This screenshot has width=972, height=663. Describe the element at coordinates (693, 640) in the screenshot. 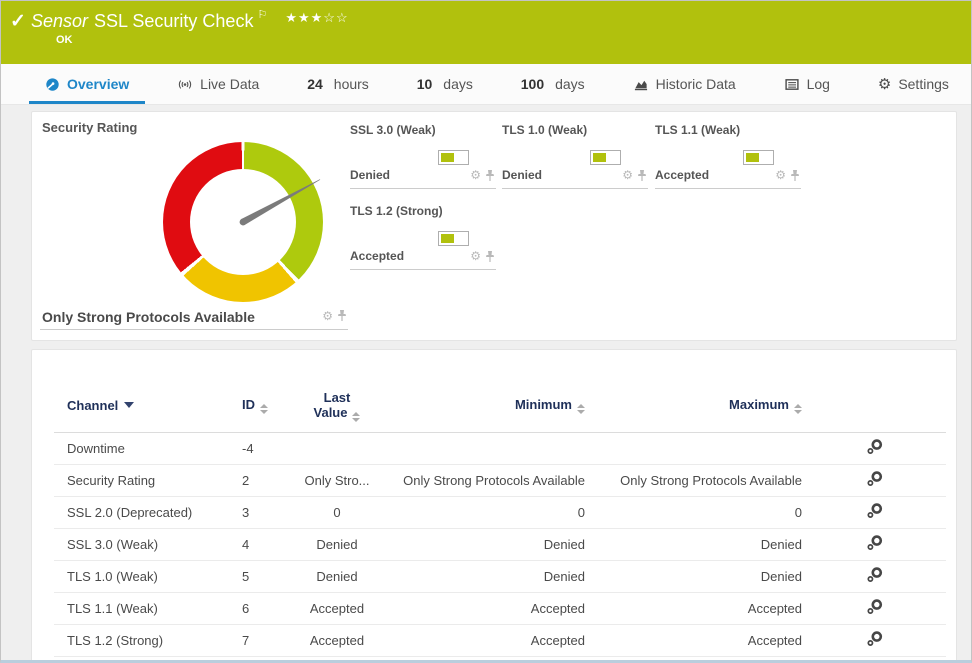

I see `cell-maximum: Accepted` at that location.